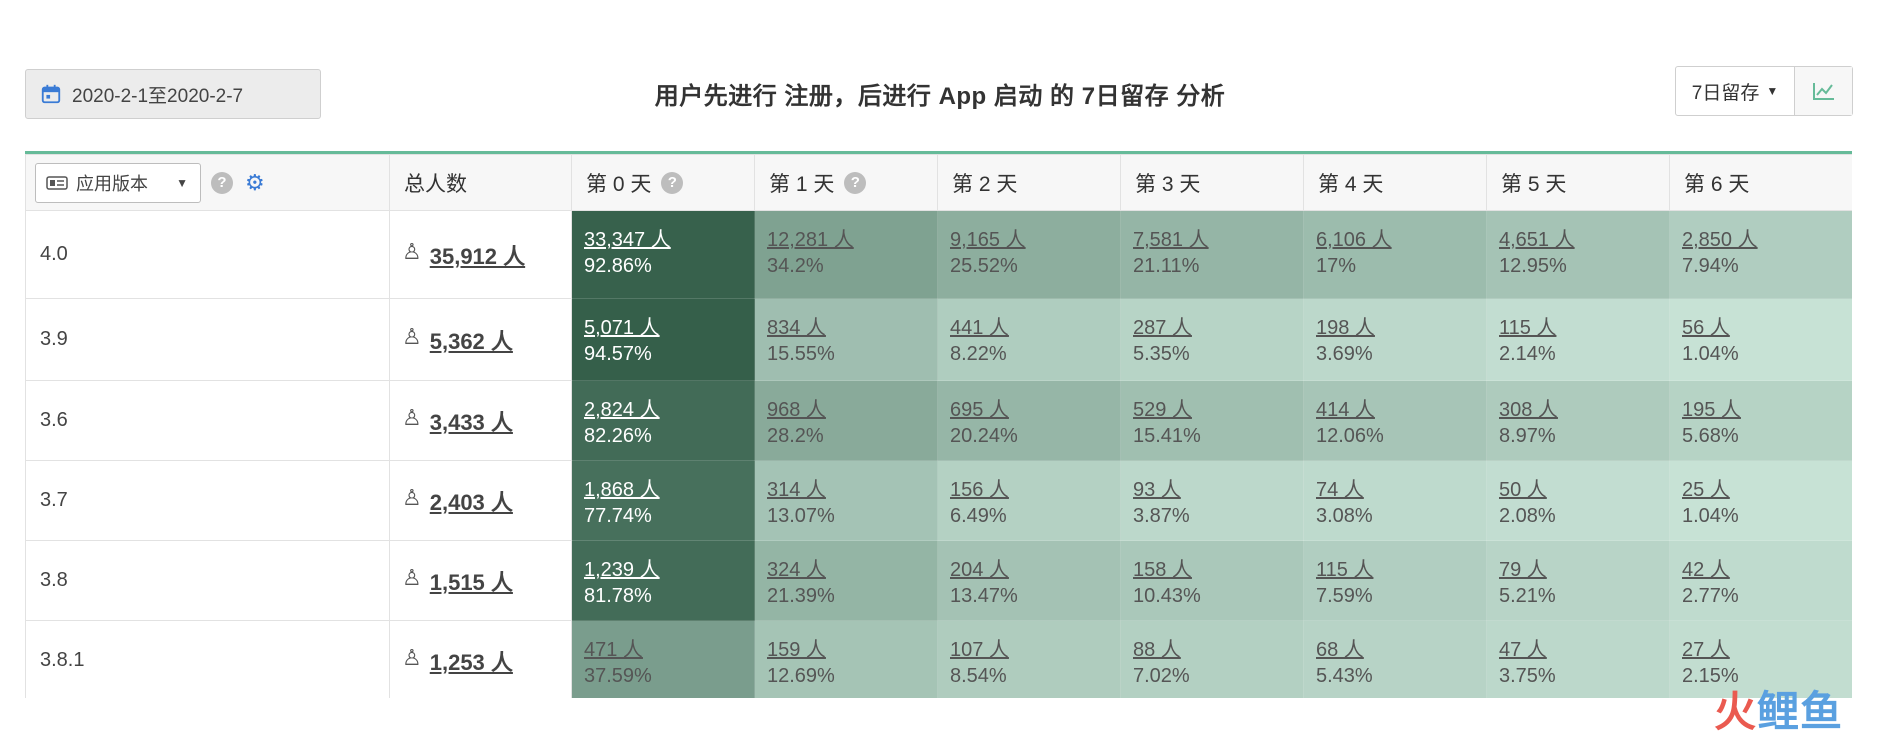  What do you see at coordinates (1395, 254) in the screenshot?
I see `retention-cell: 6,106 人 17%` at bounding box center [1395, 254].